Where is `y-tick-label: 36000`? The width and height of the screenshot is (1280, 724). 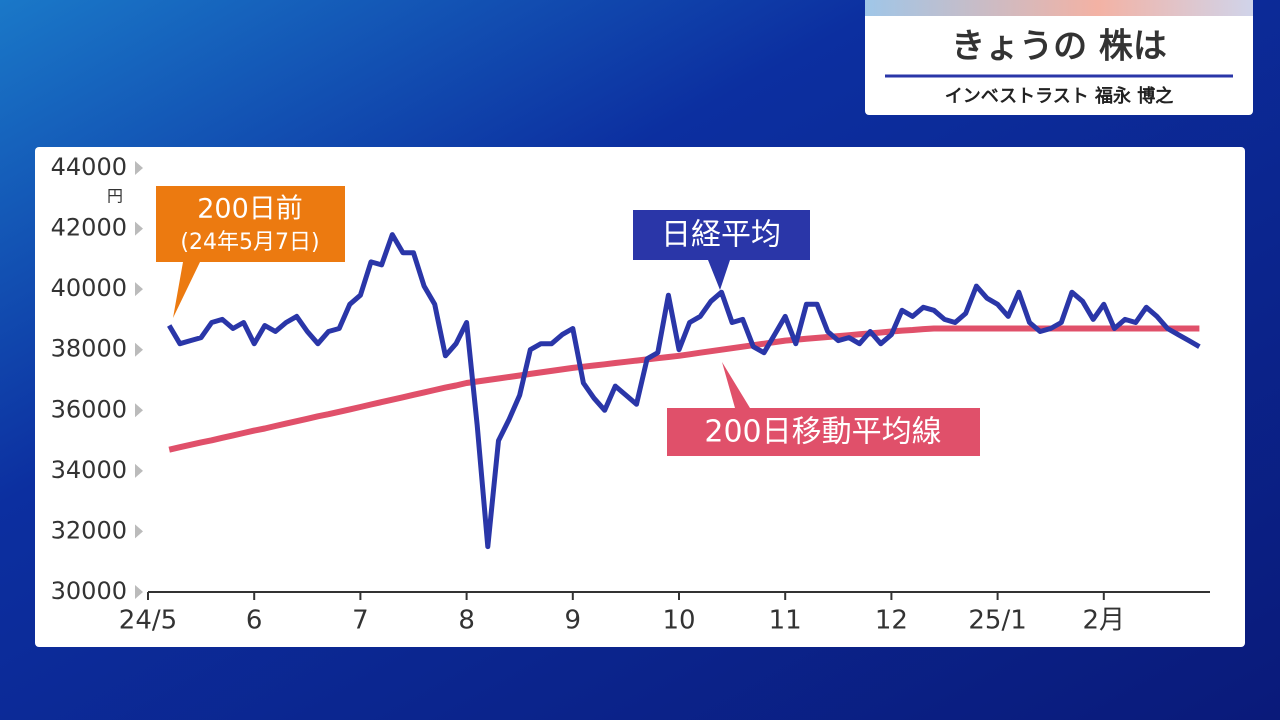
y-tick-label: 36000 is located at coordinates (89, 409).